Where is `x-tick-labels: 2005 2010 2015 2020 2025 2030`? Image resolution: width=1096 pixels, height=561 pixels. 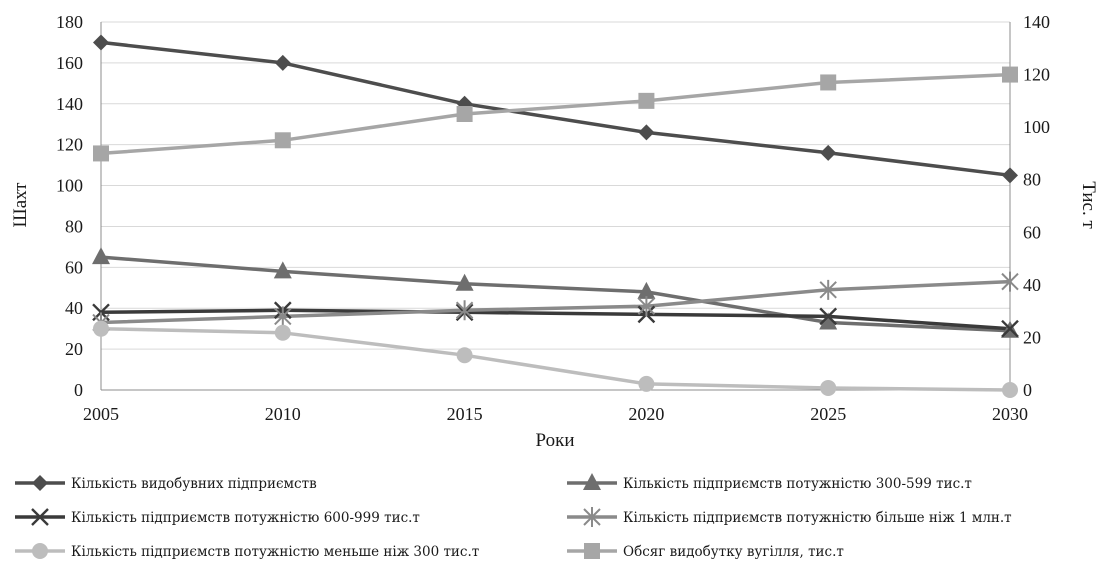 x-tick-labels: 2005 2010 2015 2020 2025 2030 is located at coordinates (555, 414).